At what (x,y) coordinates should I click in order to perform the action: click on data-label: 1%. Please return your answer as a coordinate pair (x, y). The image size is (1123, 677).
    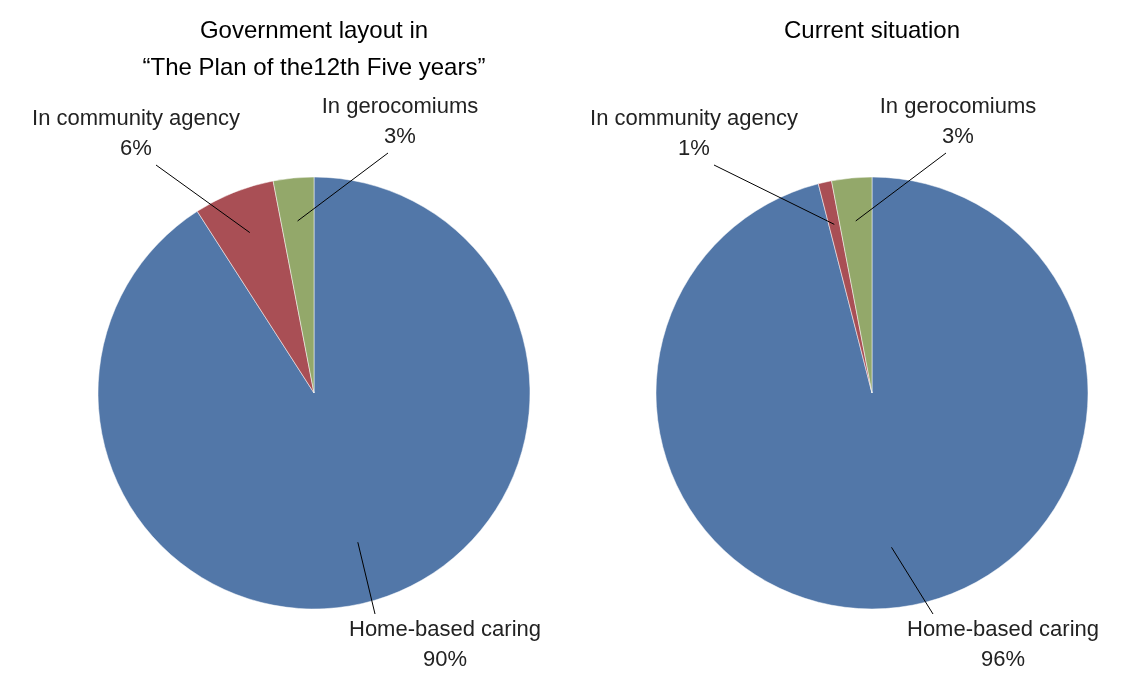
    Looking at the image, I should click on (694, 147).